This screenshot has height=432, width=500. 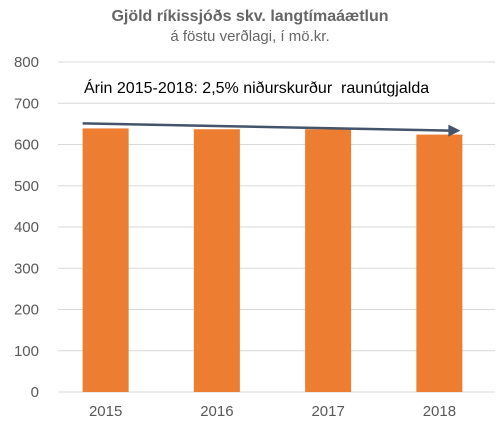 What do you see at coordinates (26, 145) in the screenshot?
I see `y-tick-label: 600` at bounding box center [26, 145].